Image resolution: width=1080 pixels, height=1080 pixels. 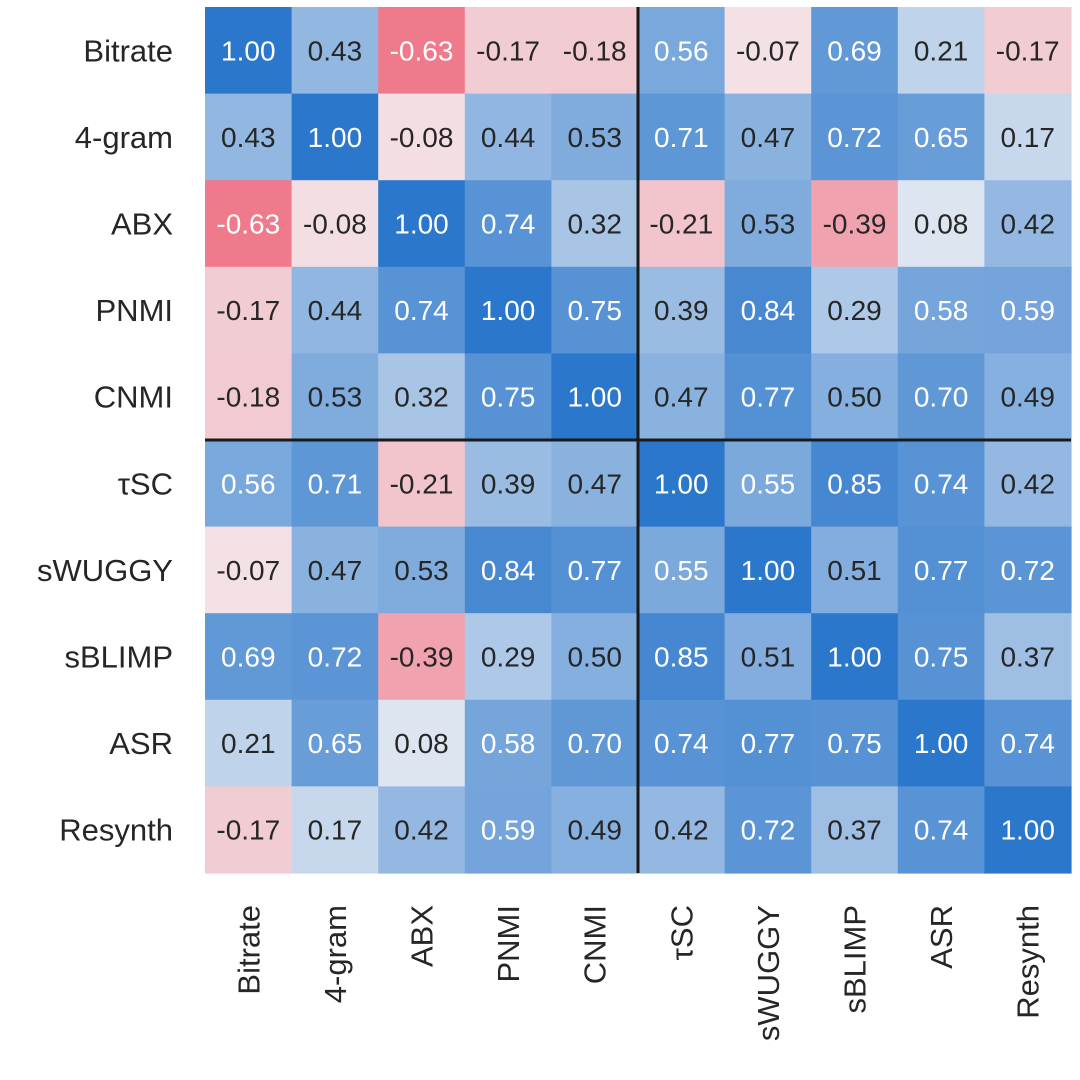 What do you see at coordinates (1027, 657) in the screenshot?
I see `cell-value-label: 0.37` at bounding box center [1027, 657].